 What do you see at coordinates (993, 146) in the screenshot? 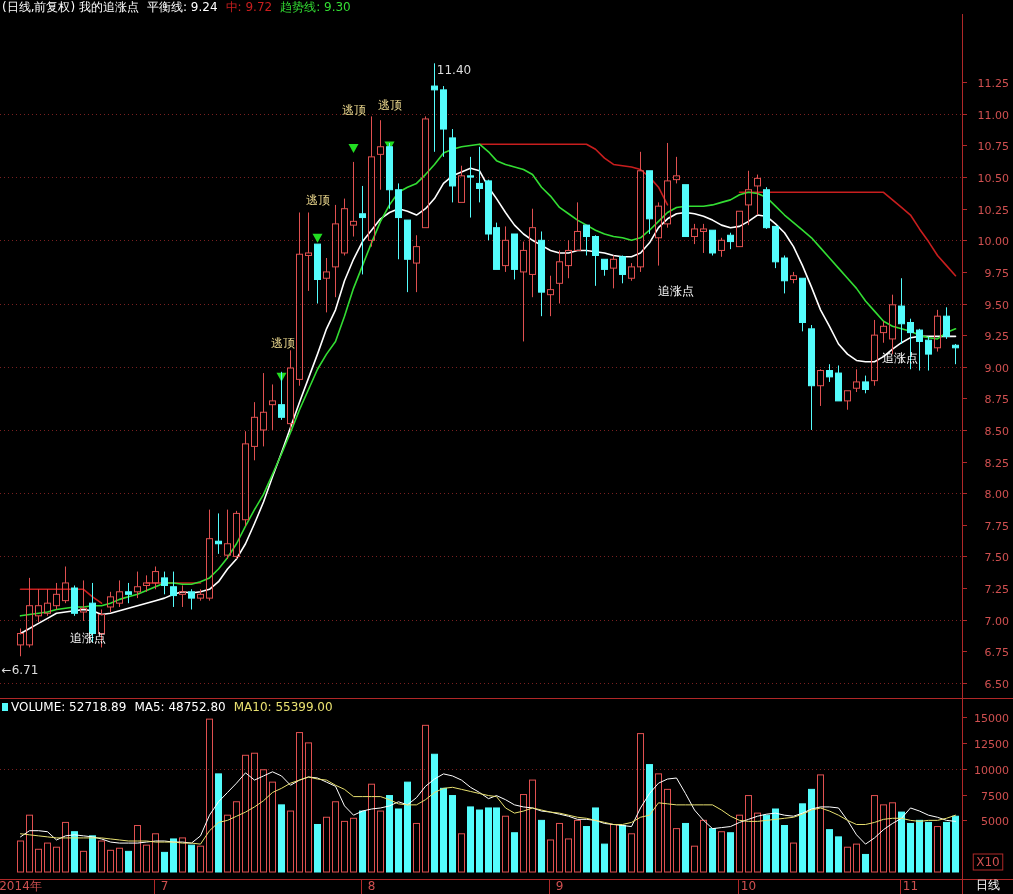
I see `y-tick-label: 10.75` at bounding box center [993, 146].